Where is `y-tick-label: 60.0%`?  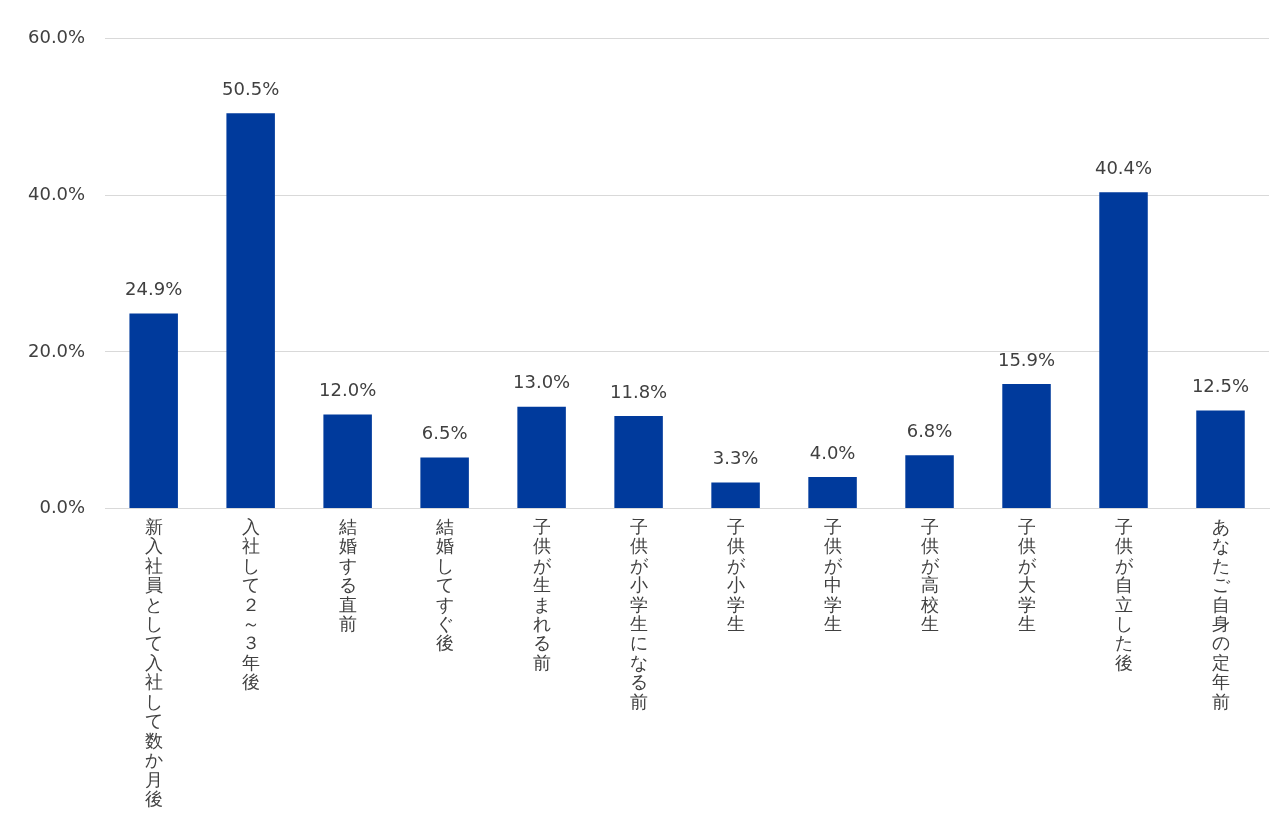 y-tick-label: 60.0% is located at coordinates (56, 37).